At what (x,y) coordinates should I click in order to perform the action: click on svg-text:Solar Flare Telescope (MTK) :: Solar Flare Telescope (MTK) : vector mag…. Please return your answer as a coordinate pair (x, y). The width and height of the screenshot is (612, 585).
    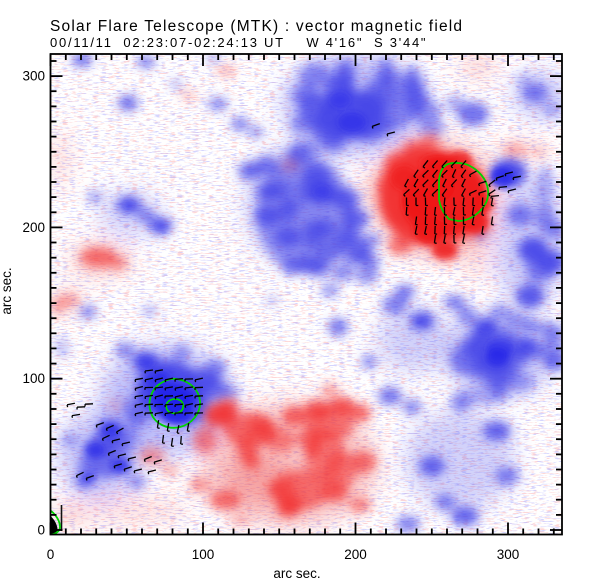
    Looking at the image, I should click on (256, 26).